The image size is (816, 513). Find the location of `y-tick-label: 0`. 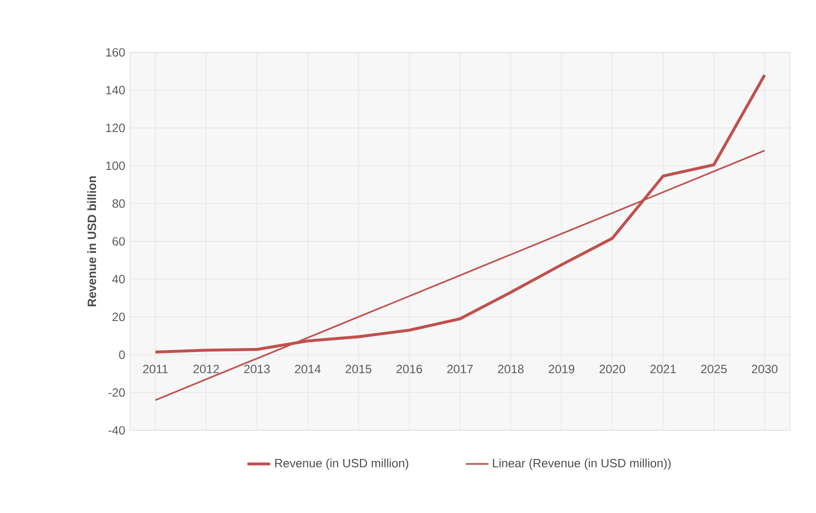

y-tick-label: 0 is located at coordinates (122, 354).